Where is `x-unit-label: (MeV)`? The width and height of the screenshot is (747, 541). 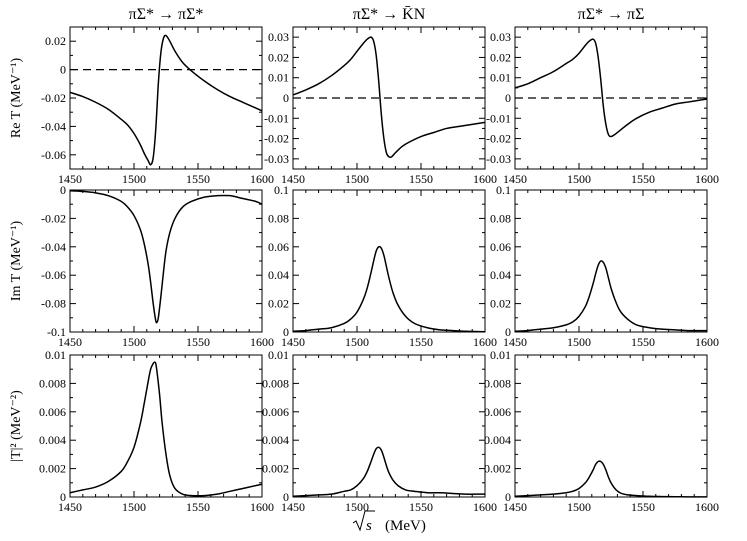 x-unit-label: (MeV) is located at coordinates (405, 526).